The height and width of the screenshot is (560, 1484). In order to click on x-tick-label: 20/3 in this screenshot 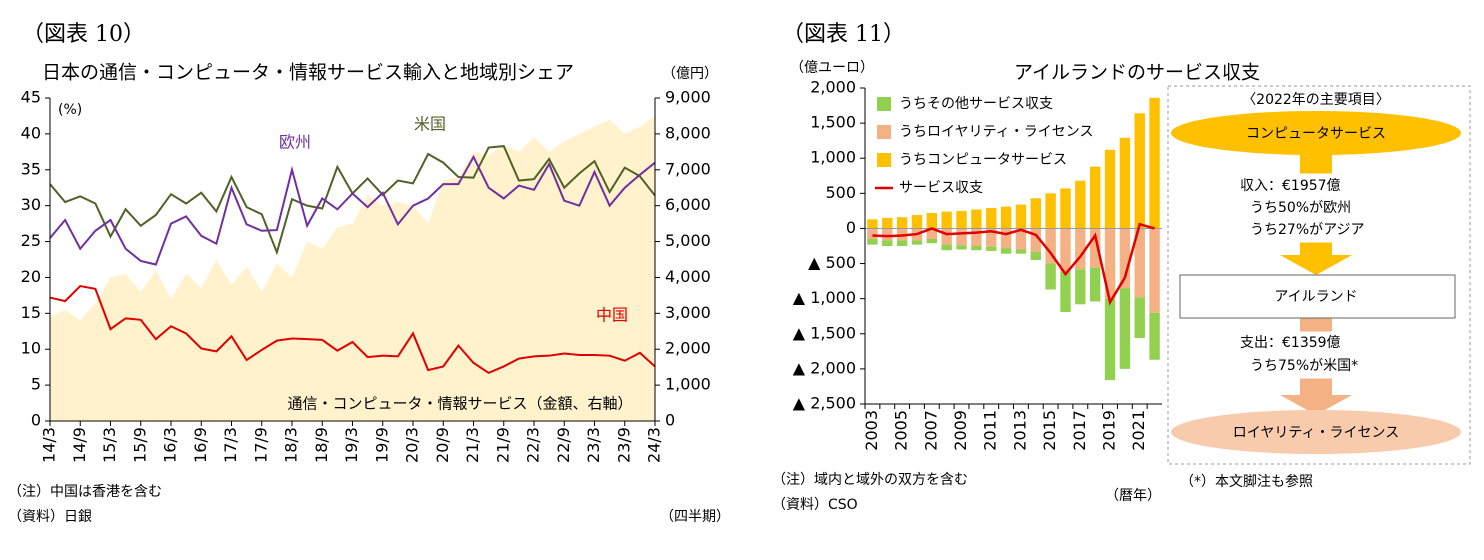, I will do `click(412, 445)`.